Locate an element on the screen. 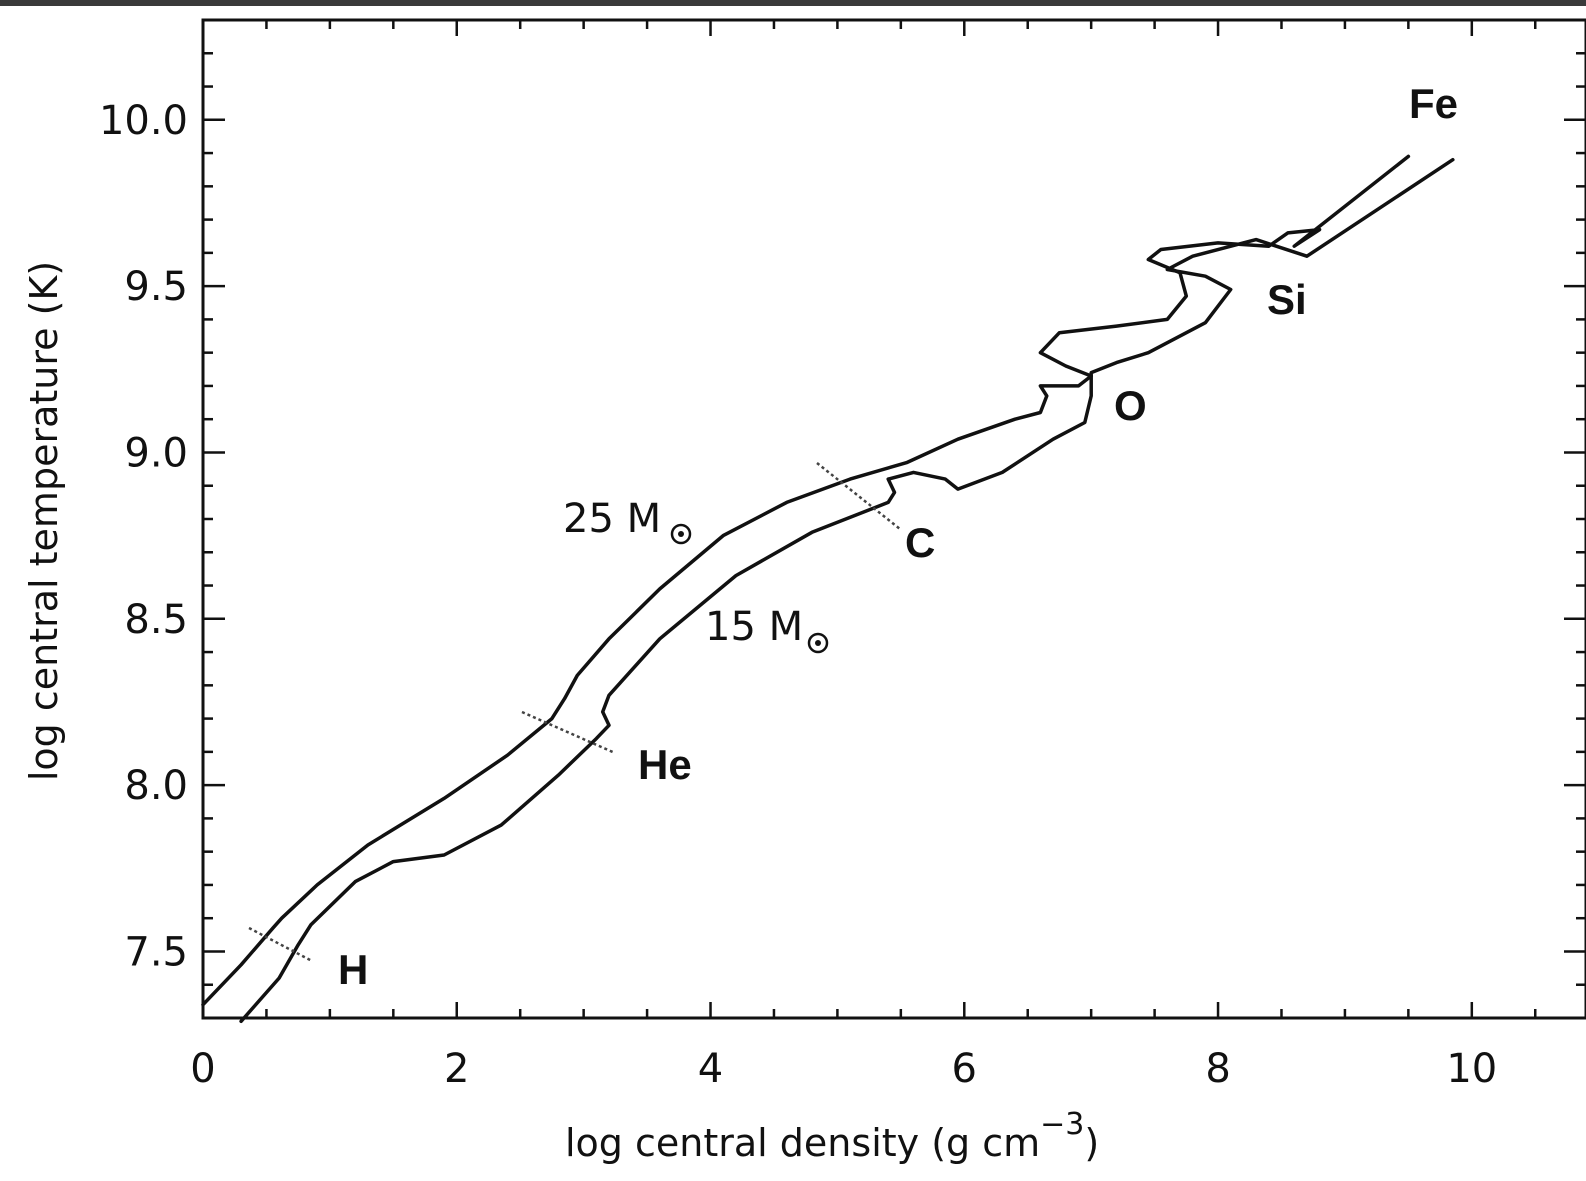 The width and height of the screenshot is (1586, 1181). x-tick-label: 0 is located at coordinates (202, 1069).